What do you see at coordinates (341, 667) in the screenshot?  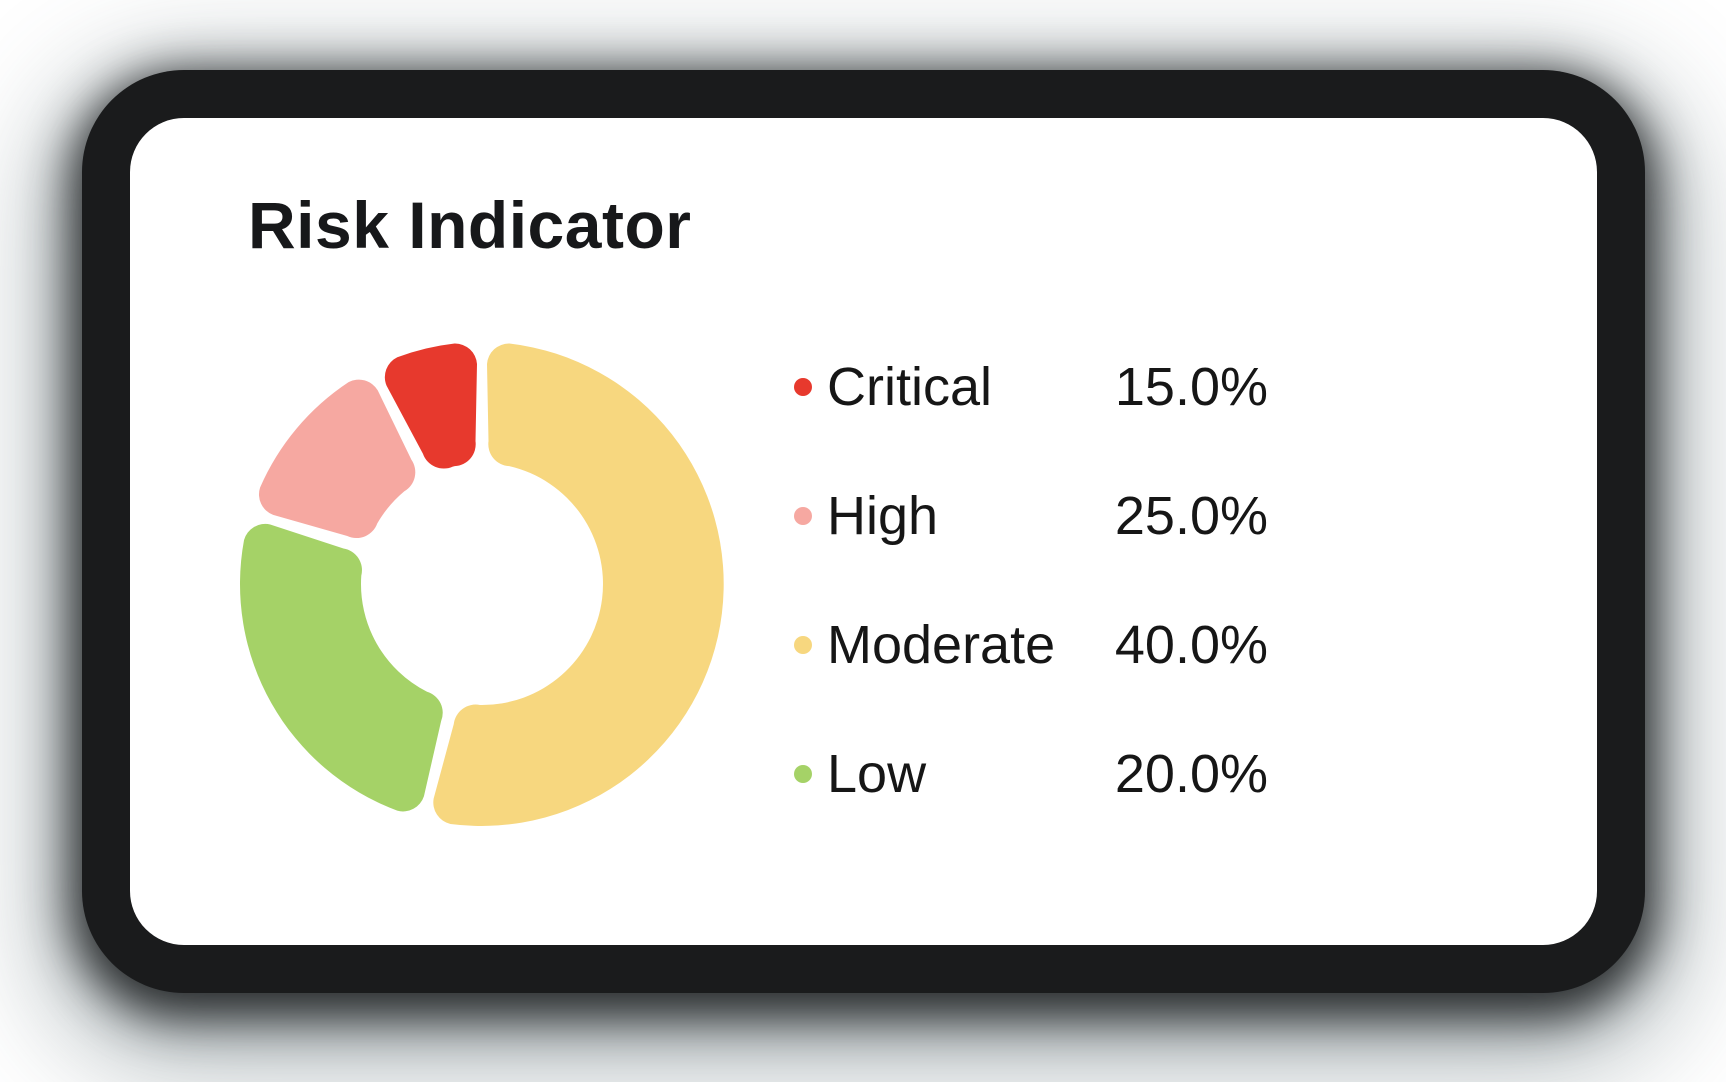 I see `donut-segment-low` at bounding box center [341, 667].